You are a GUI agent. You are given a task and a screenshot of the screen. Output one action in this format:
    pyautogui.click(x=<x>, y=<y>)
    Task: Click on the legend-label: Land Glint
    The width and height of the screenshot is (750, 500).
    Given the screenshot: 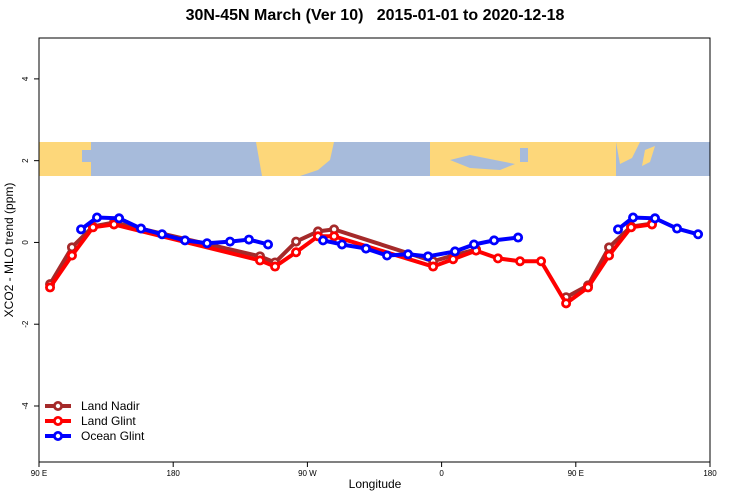 What is the action you would take?
    pyautogui.click(x=108, y=421)
    